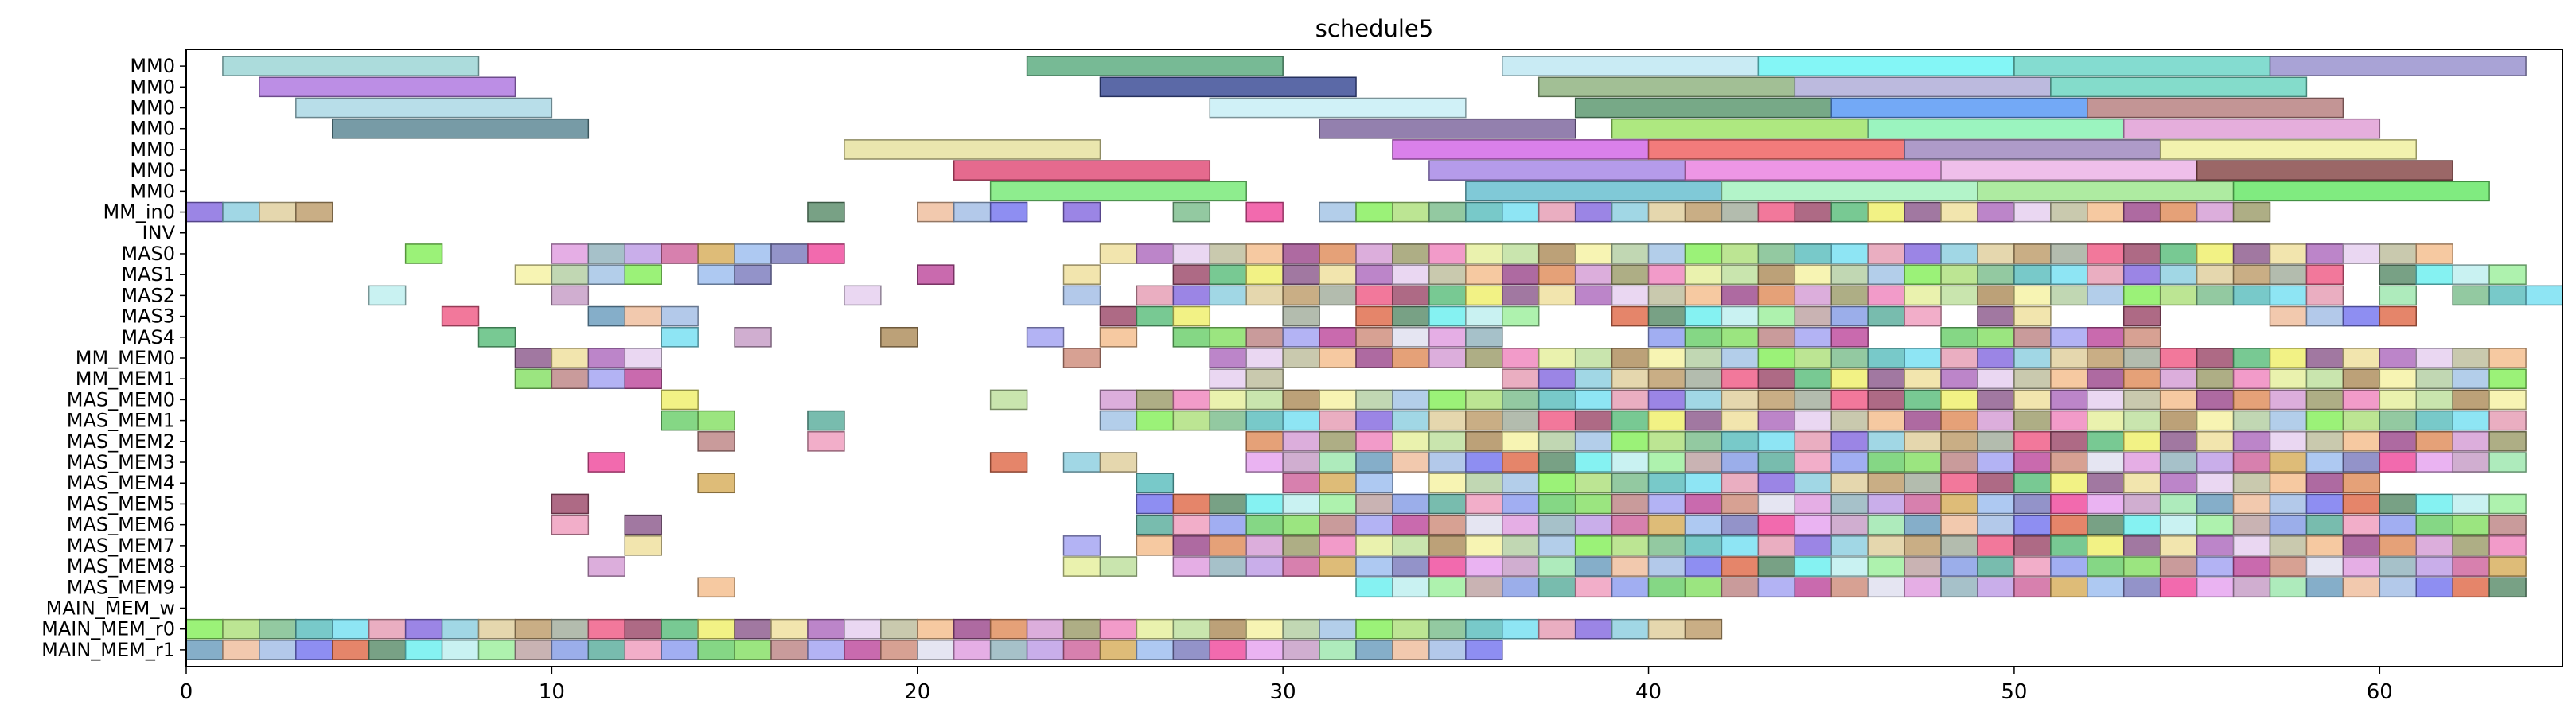 The width and height of the screenshot is (2576, 716). Describe the element at coordinates (2380, 692) in the screenshot. I see `x-tick-label: 60` at that location.